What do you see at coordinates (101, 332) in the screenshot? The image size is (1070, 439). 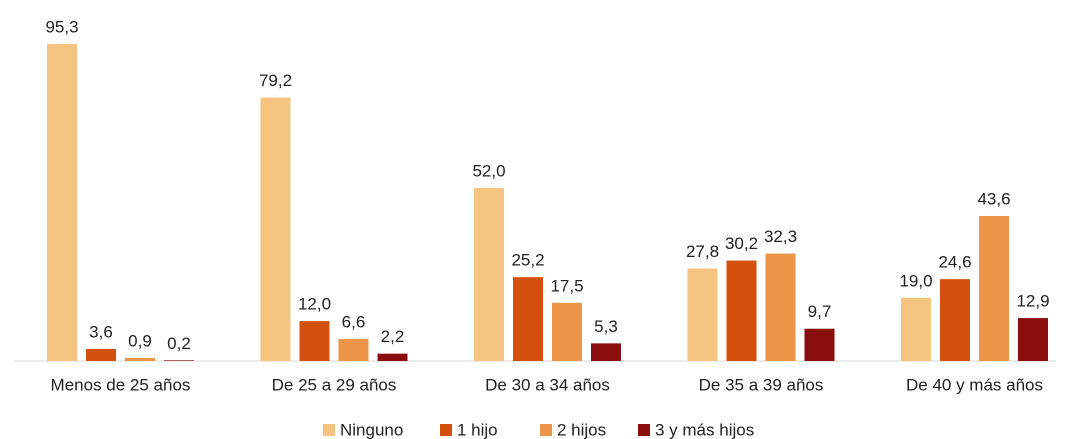 I see `data-label: 3,6` at bounding box center [101, 332].